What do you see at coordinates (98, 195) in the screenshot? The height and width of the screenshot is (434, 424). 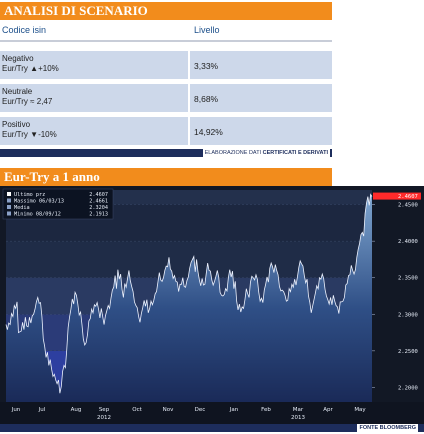 I see `legend-value: 2.4607` at bounding box center [98, 195].